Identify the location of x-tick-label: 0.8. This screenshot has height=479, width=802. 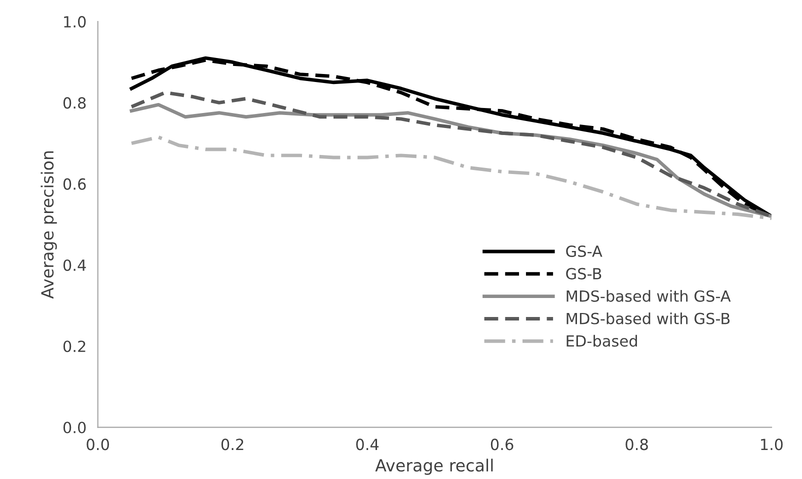
(637, 444).